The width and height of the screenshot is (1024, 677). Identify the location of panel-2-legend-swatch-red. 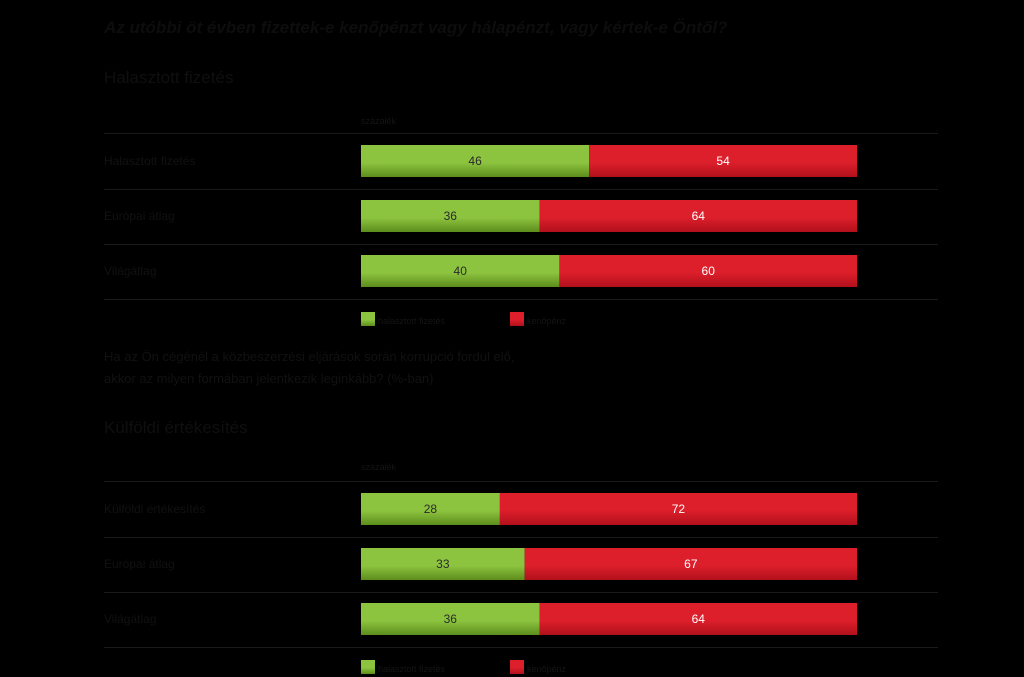
(517, 667).